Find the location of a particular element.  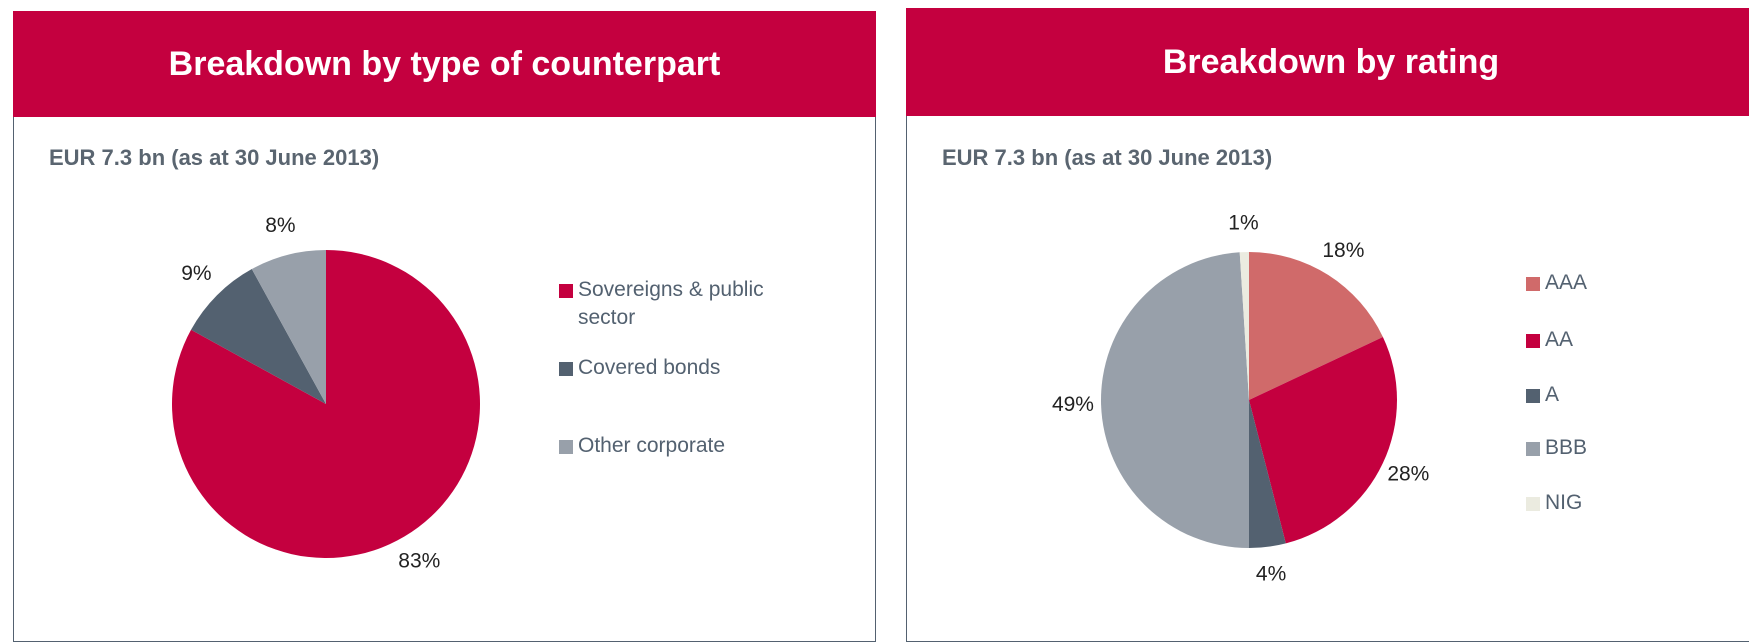

legend-label: AA is located at coordinates (1559, 339).